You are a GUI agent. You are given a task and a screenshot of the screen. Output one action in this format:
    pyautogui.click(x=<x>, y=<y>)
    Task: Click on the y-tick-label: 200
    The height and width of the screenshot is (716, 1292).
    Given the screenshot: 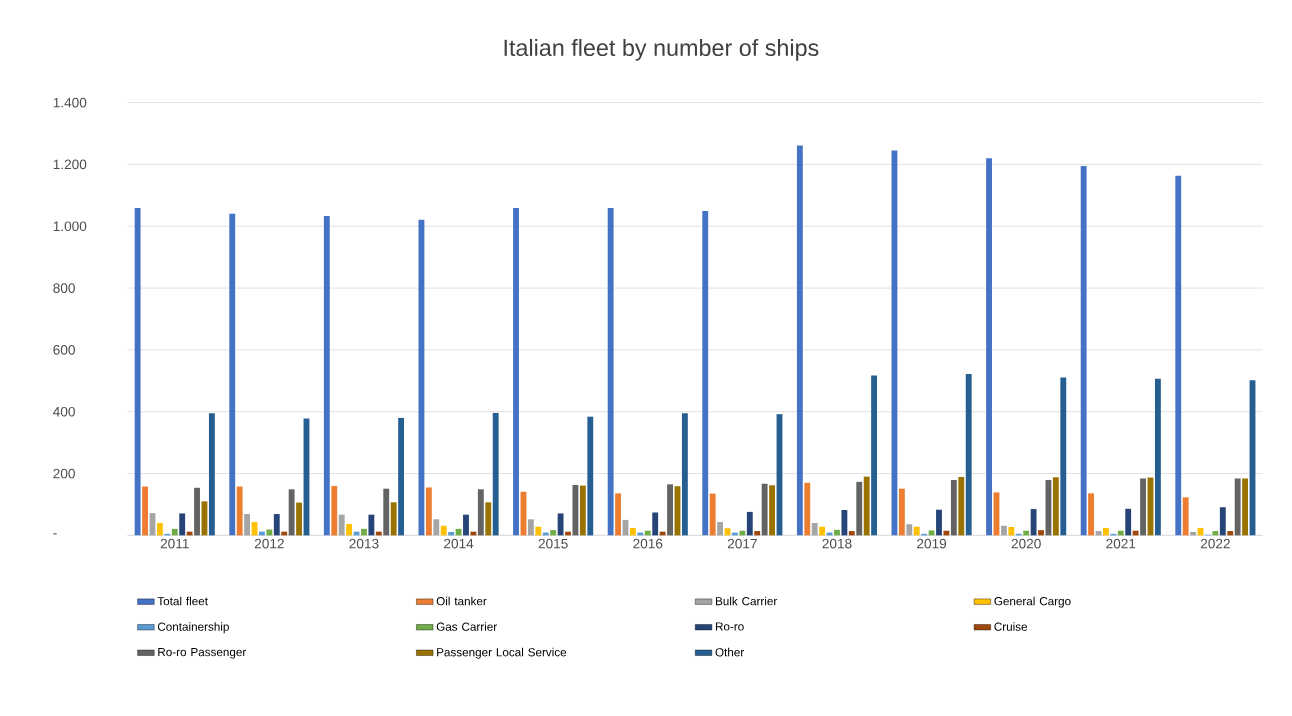 What is the action you would take?
    pyautogui.click(x=64, y=473)
    